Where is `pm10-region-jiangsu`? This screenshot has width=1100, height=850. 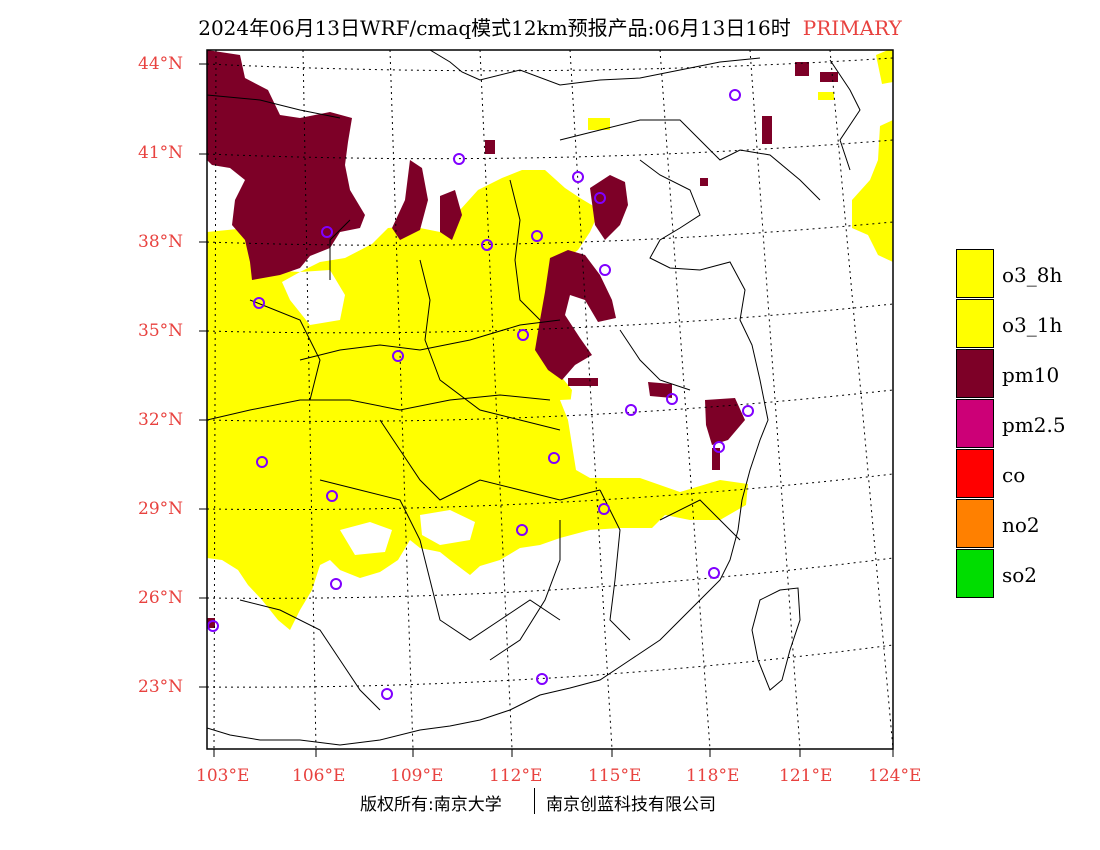
pm10-region-jiangsu is located at coordinates (660, 390).